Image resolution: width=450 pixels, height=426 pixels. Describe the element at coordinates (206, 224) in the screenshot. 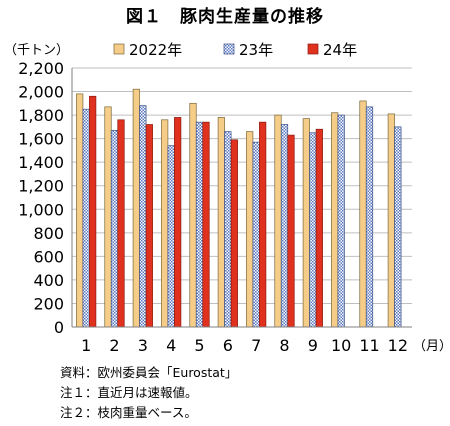

I see `bar-24-m5` at that location.